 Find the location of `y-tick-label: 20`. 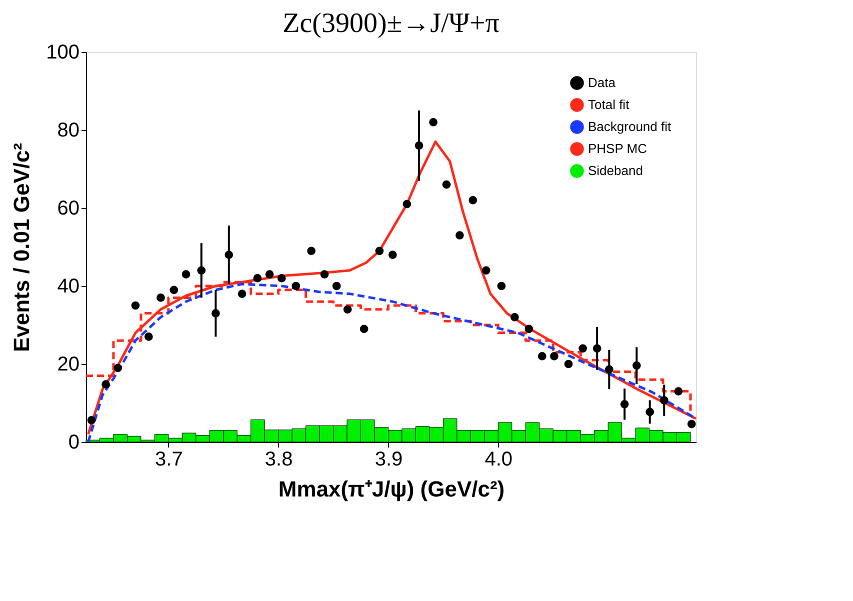

y-tick-label: 20 is located at coordinates (68, 365).